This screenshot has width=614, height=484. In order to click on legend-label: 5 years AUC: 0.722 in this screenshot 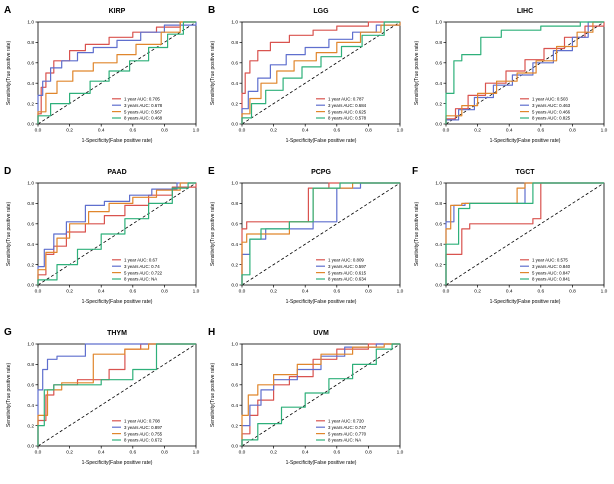, I will do `click(143, 272)`.